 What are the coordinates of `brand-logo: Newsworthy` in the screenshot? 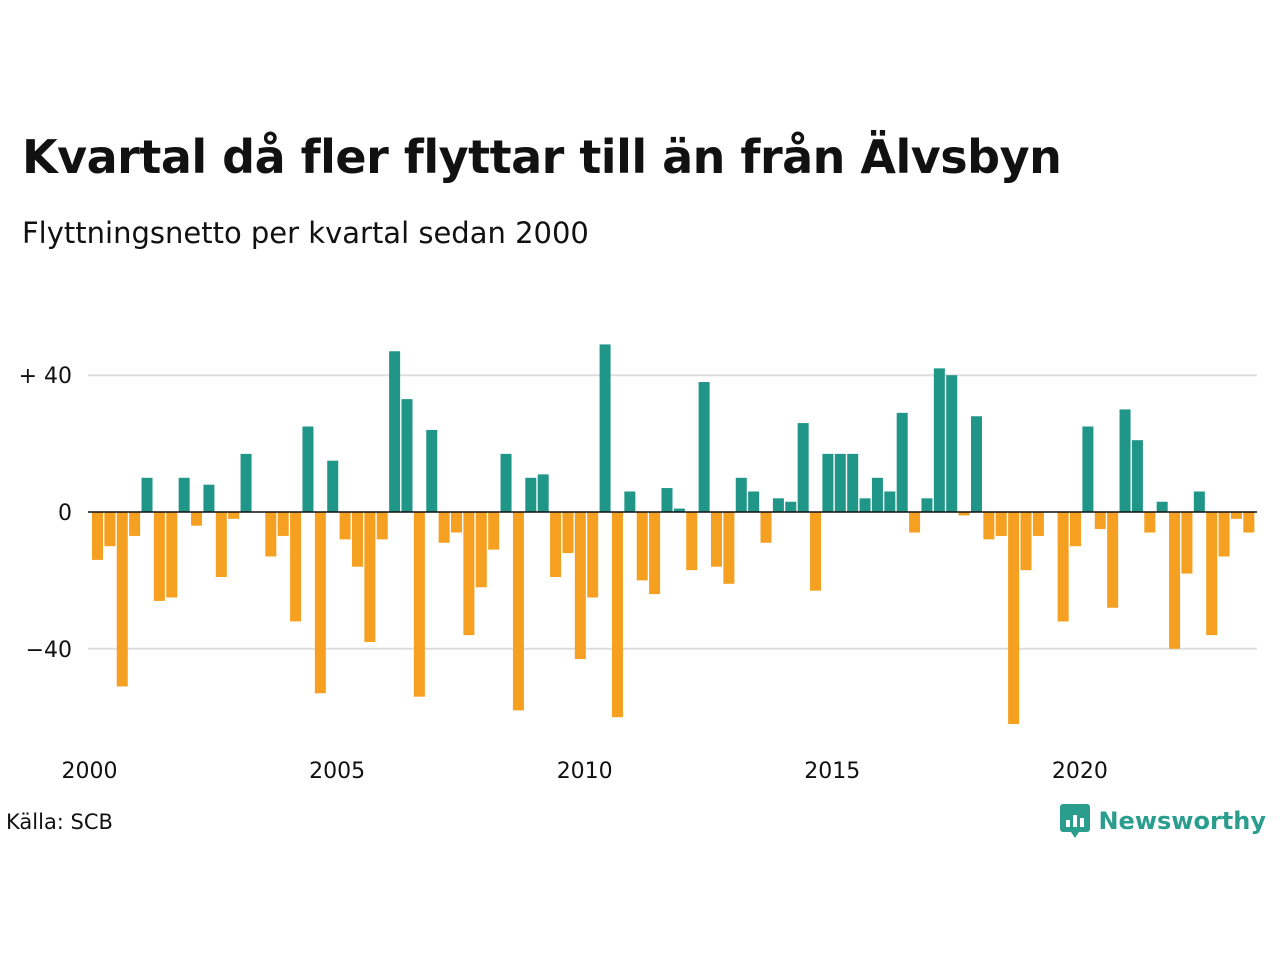 It's located at (1163, 821).